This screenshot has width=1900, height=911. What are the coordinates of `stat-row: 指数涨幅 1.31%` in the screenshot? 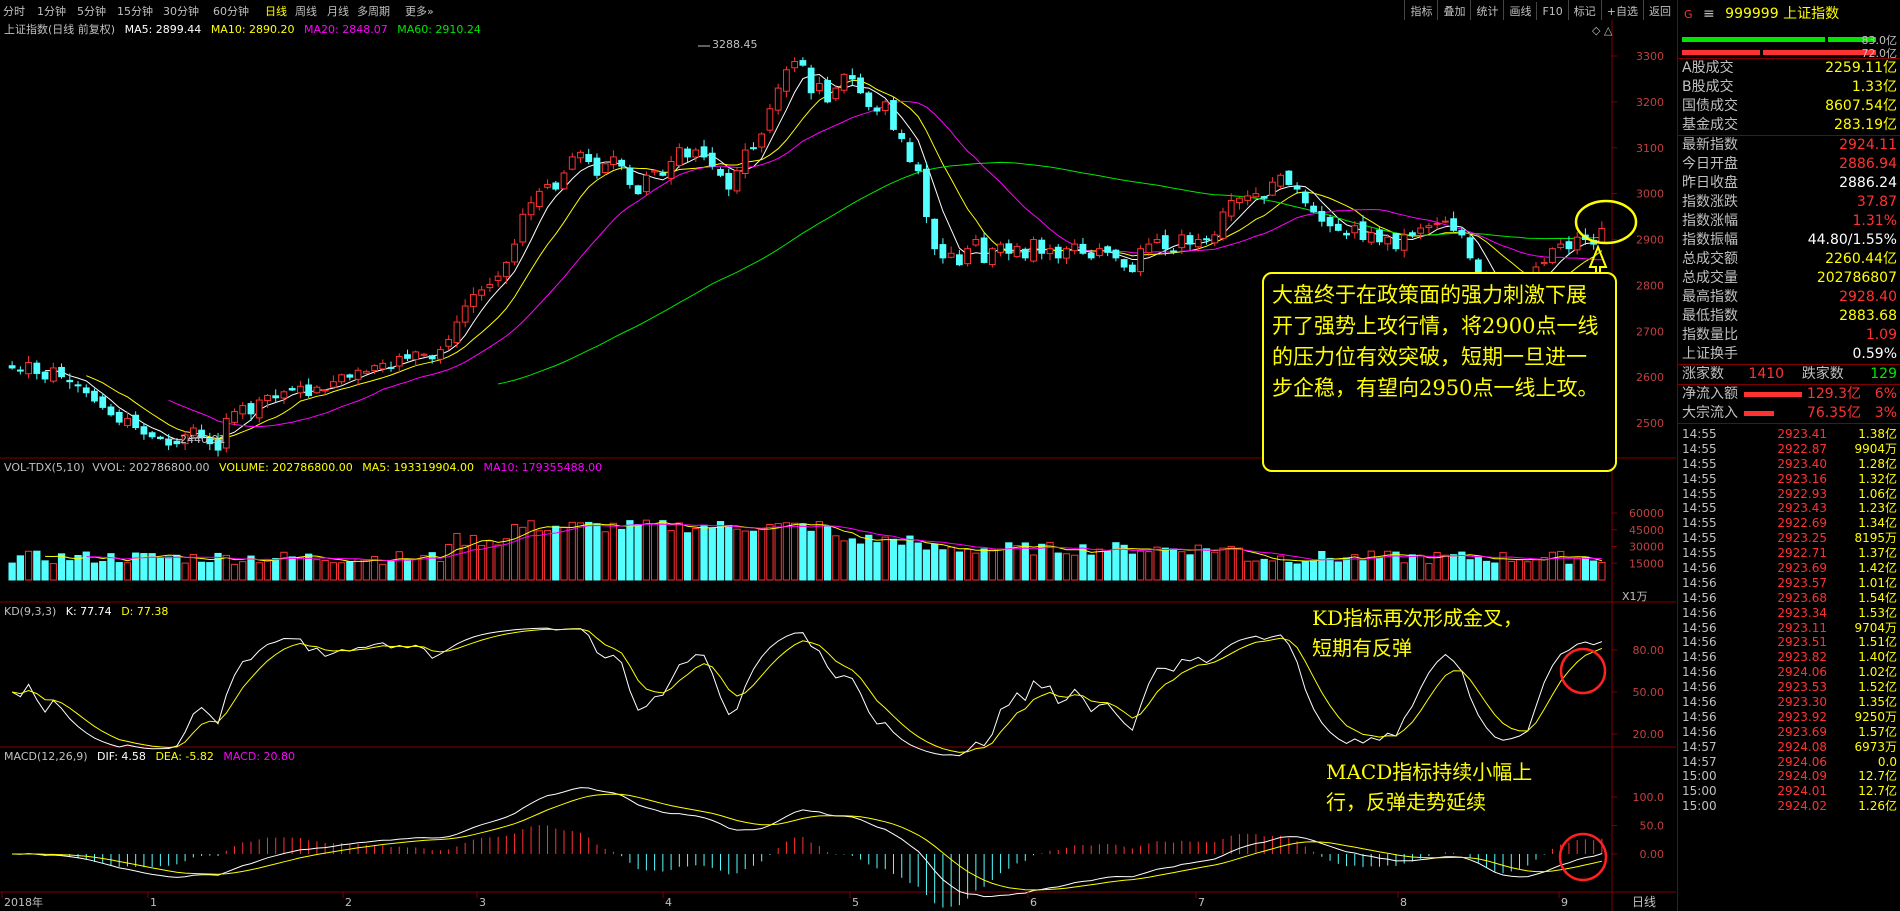 It's located at (1789, 221).